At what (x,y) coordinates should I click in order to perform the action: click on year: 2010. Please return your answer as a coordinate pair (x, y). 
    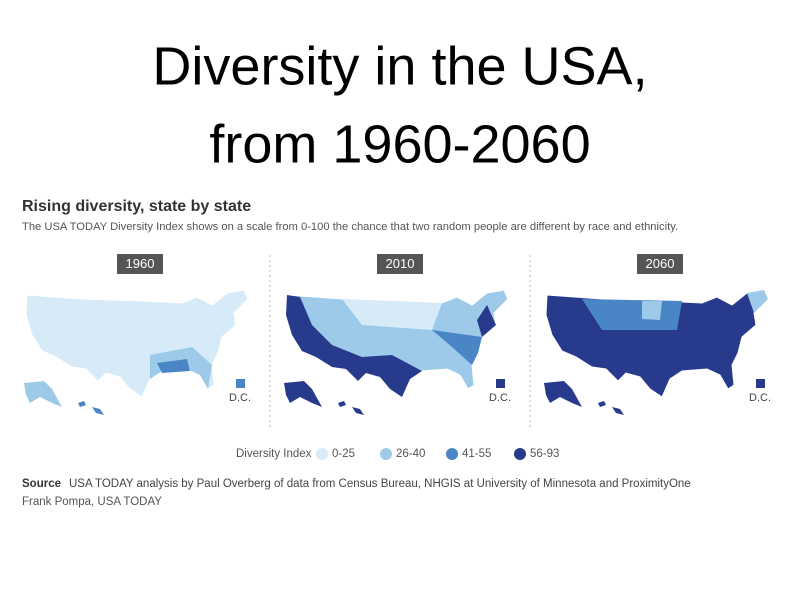
    Looking at the image, I should click on (400, 263).